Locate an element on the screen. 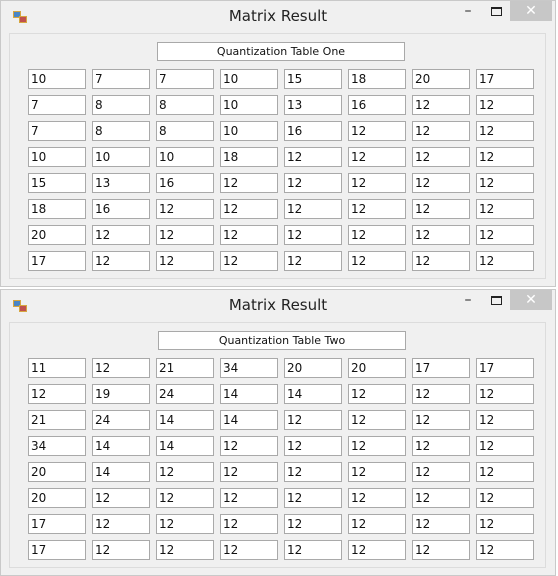  matrix-cell-r0-c2: 21 is located at coordinates (185, 368).